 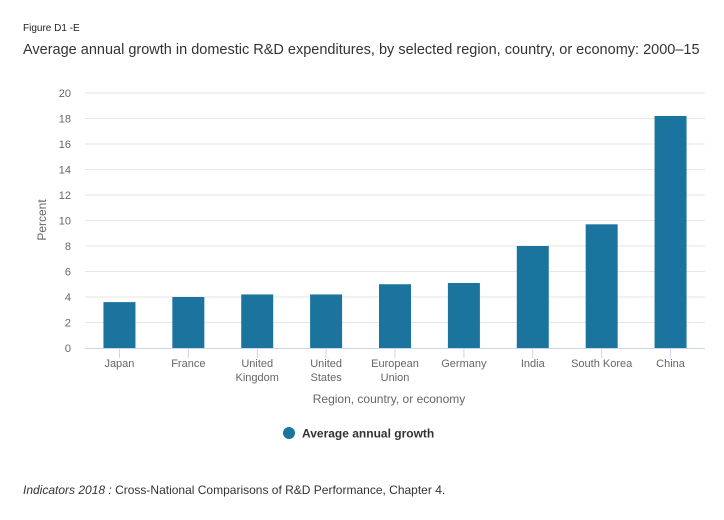 What do you see at coordinates (289, 433) in the screenshot?
I see `legend-marker` at bounding box center [289, 433].